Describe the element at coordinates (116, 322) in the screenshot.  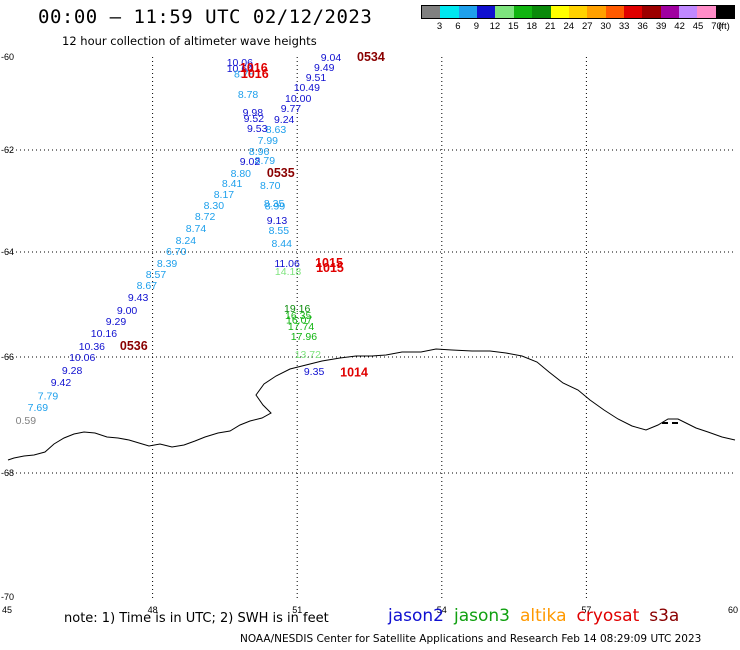
I see `wave-height-label: 9.29` at that location.